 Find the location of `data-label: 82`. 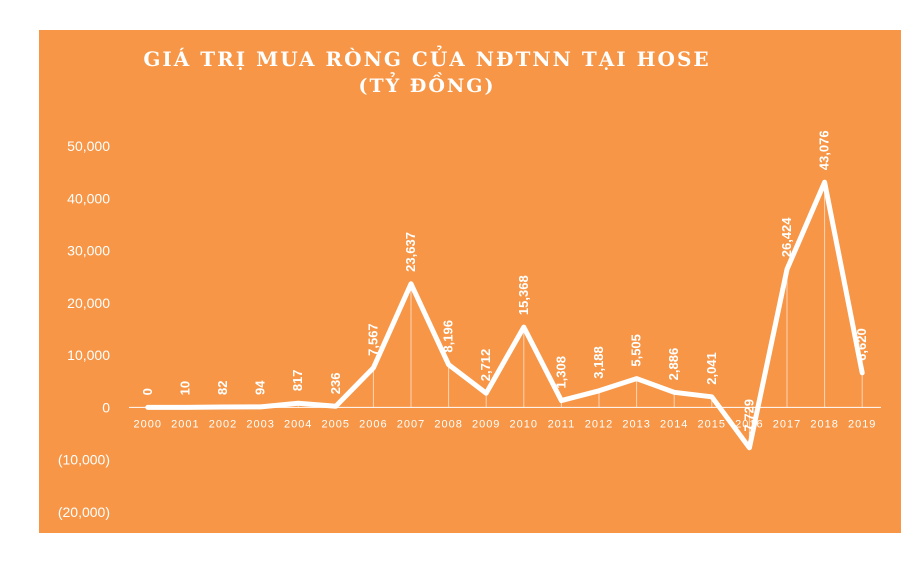

data-label: 82 is located at coordinates (222, 388).